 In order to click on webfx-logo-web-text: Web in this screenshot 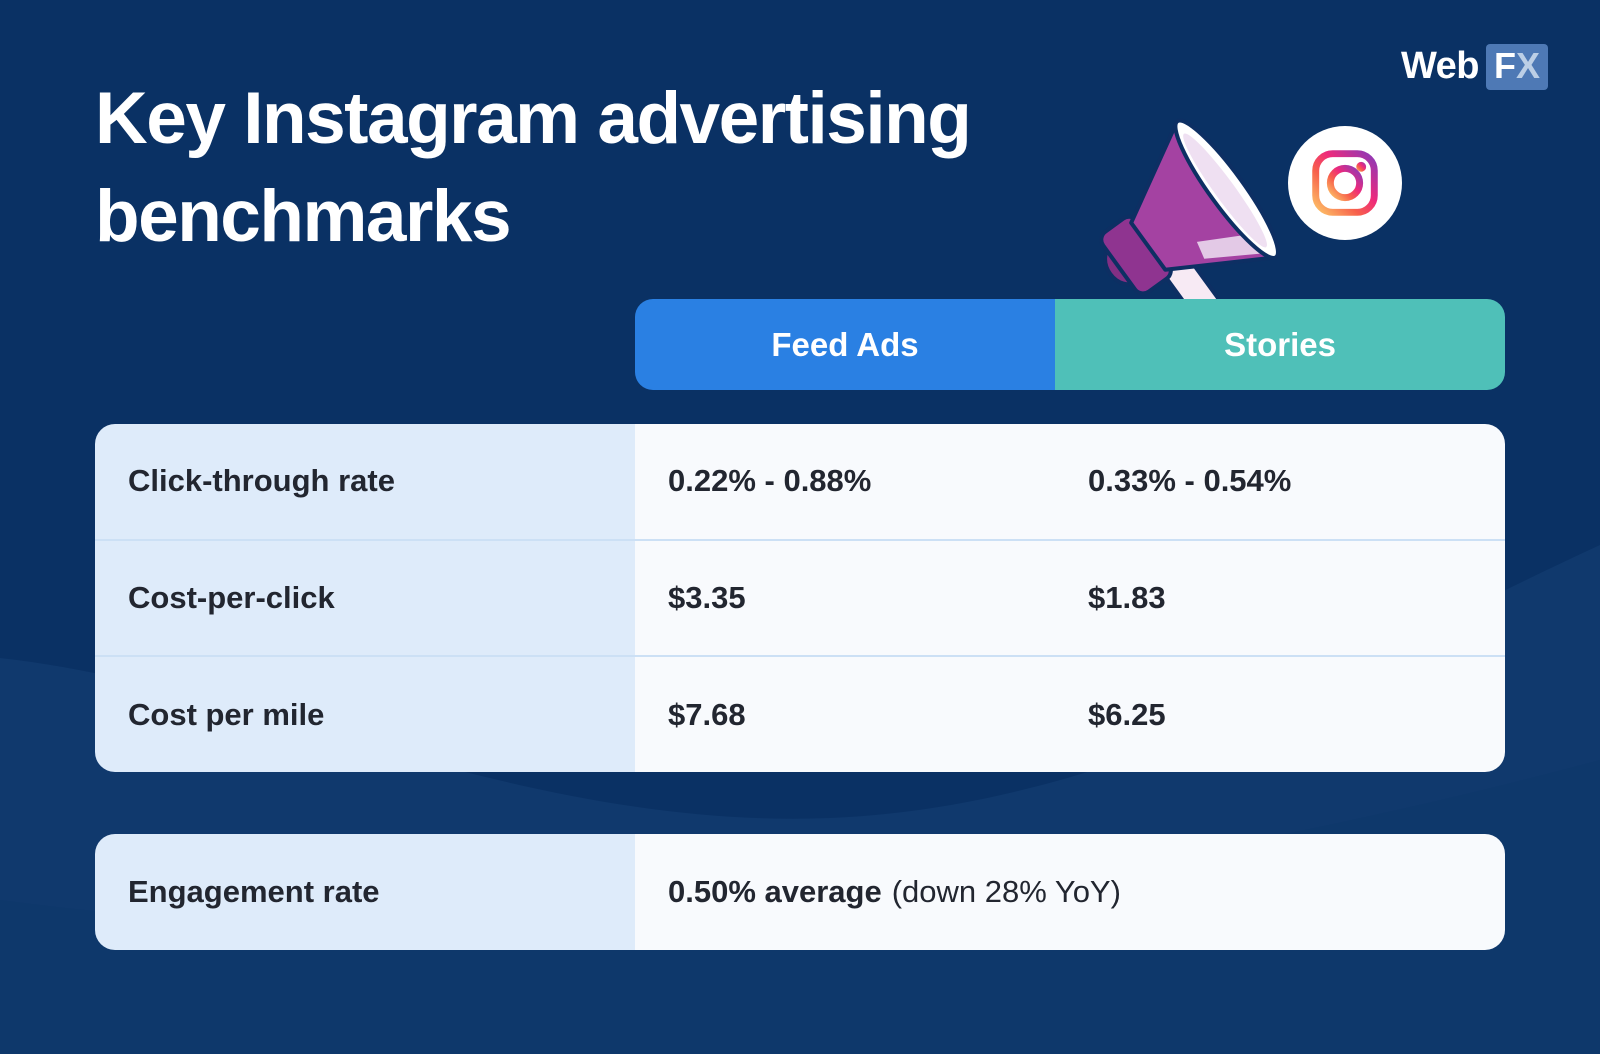, I will do `click(1440, 66)`.